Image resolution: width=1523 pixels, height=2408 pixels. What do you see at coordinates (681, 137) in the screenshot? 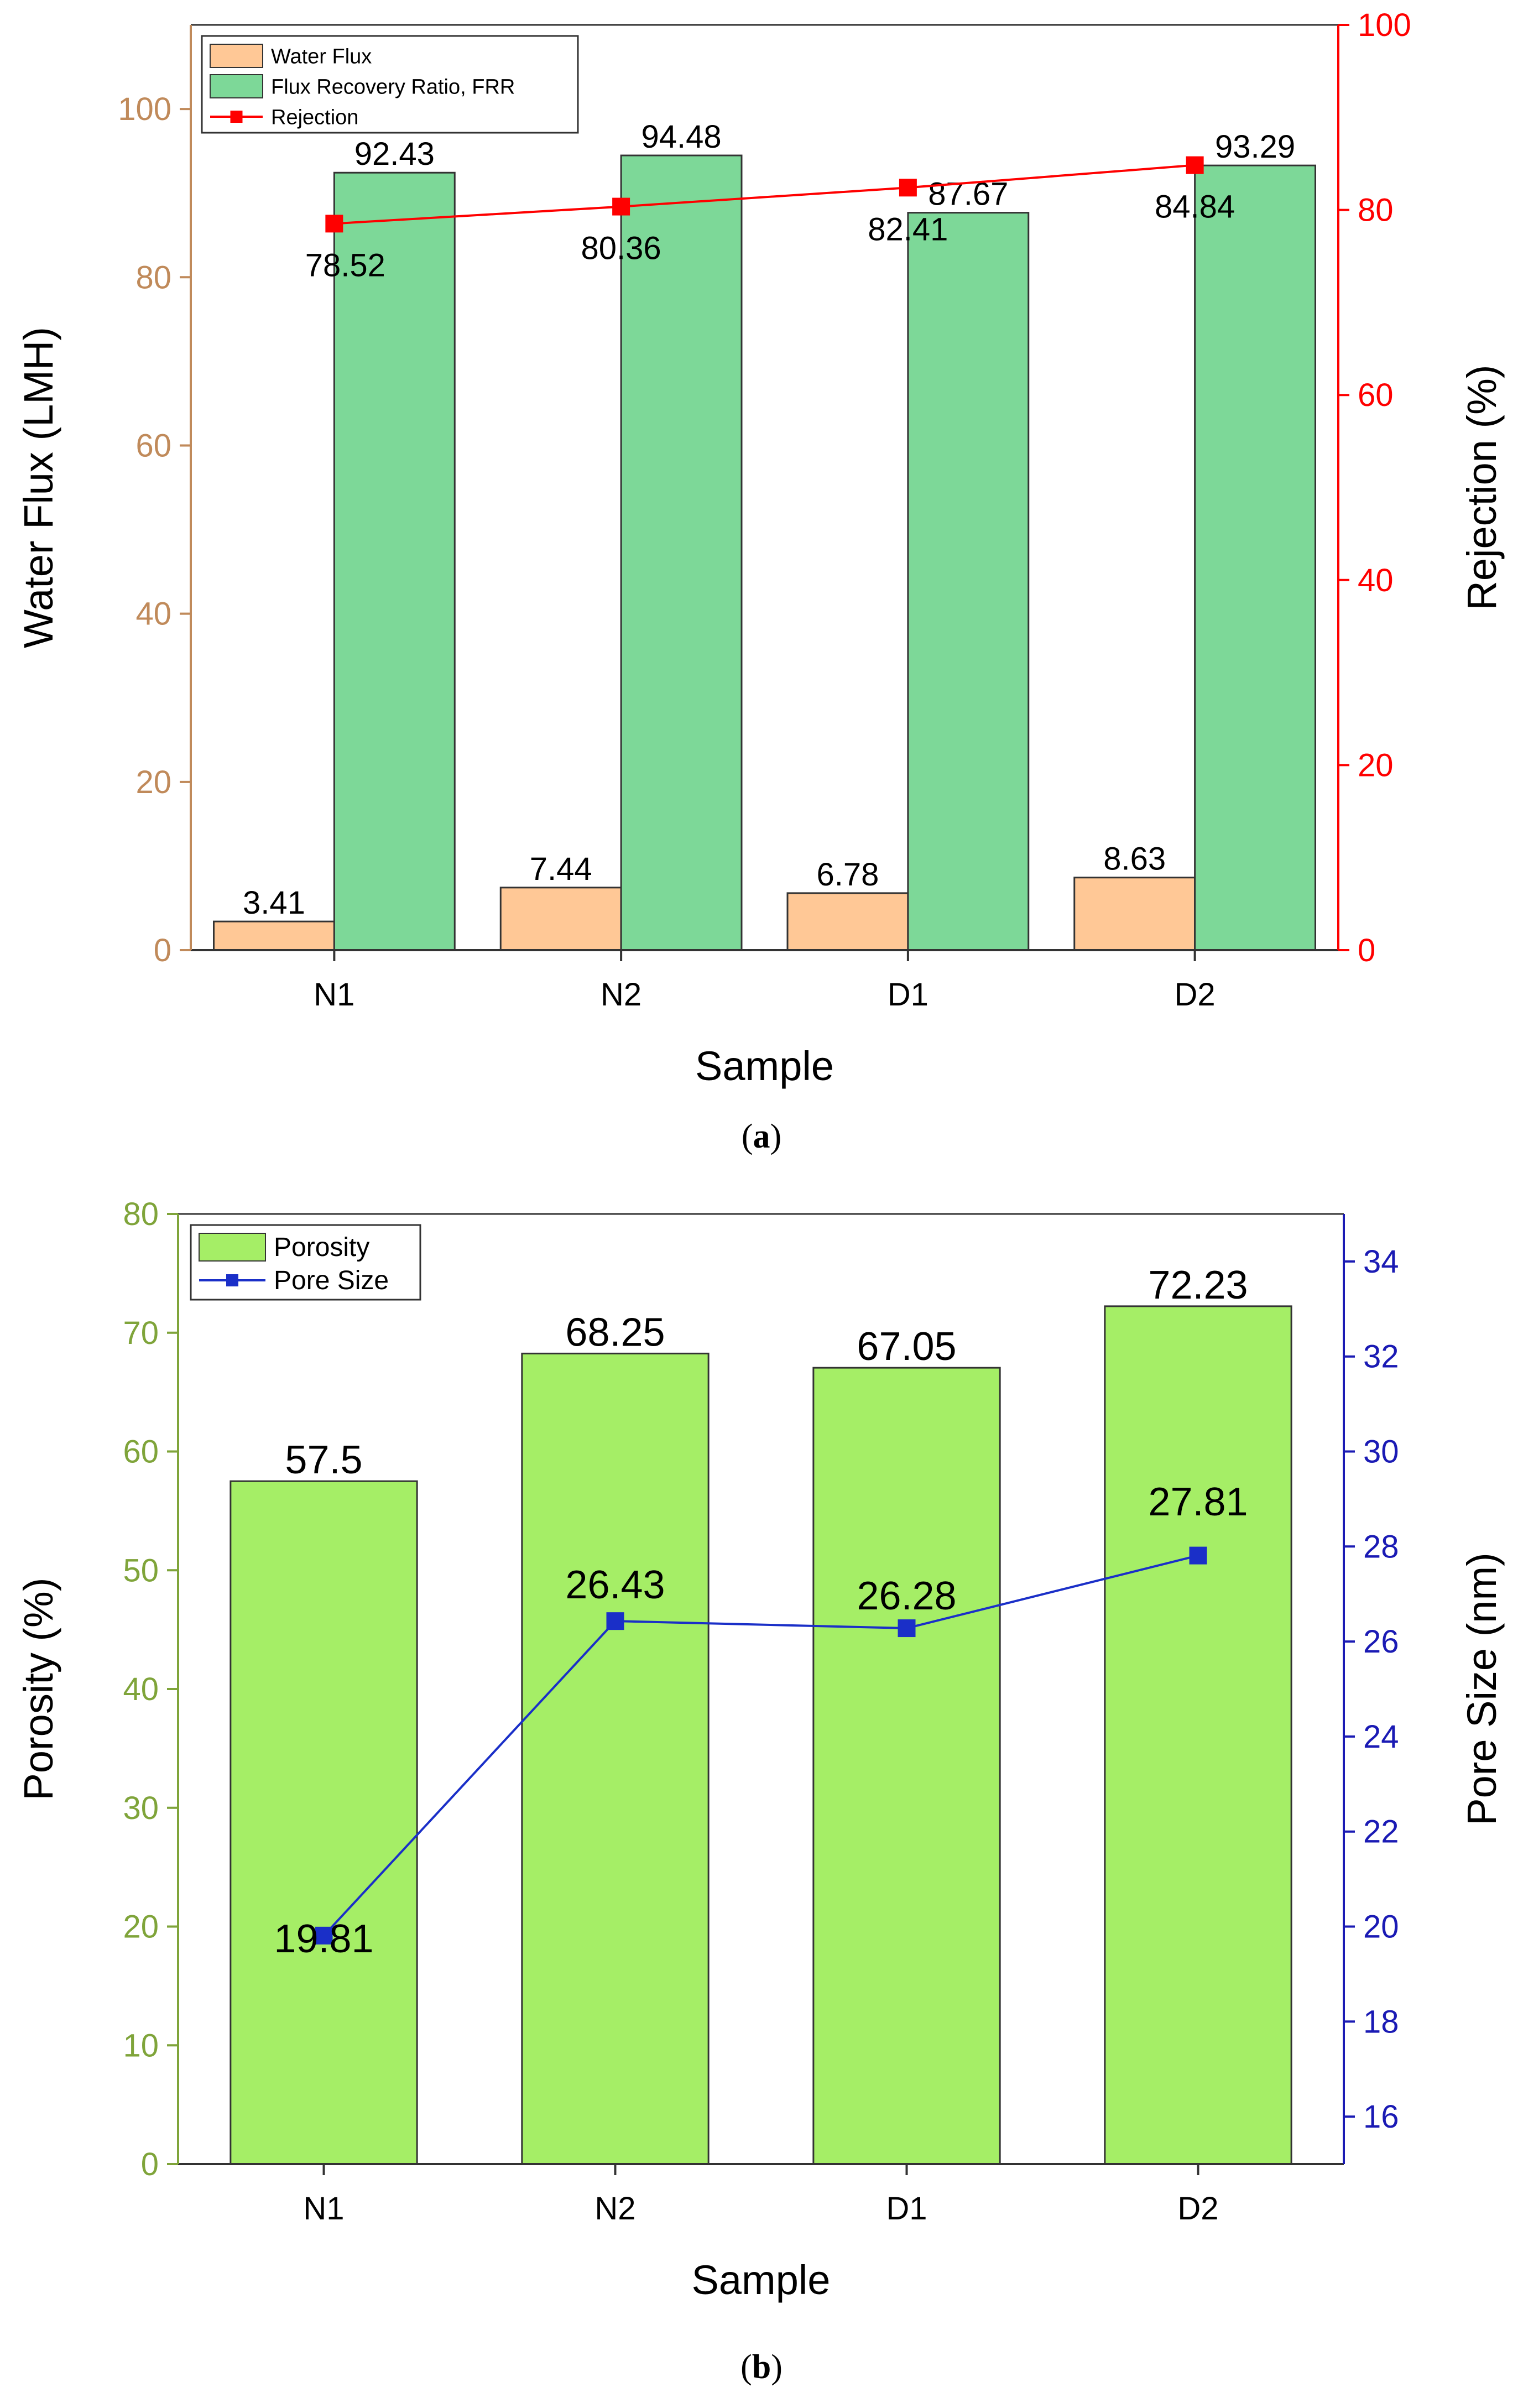
I see `data-label: 94.48` at bounding box center [681, 137].